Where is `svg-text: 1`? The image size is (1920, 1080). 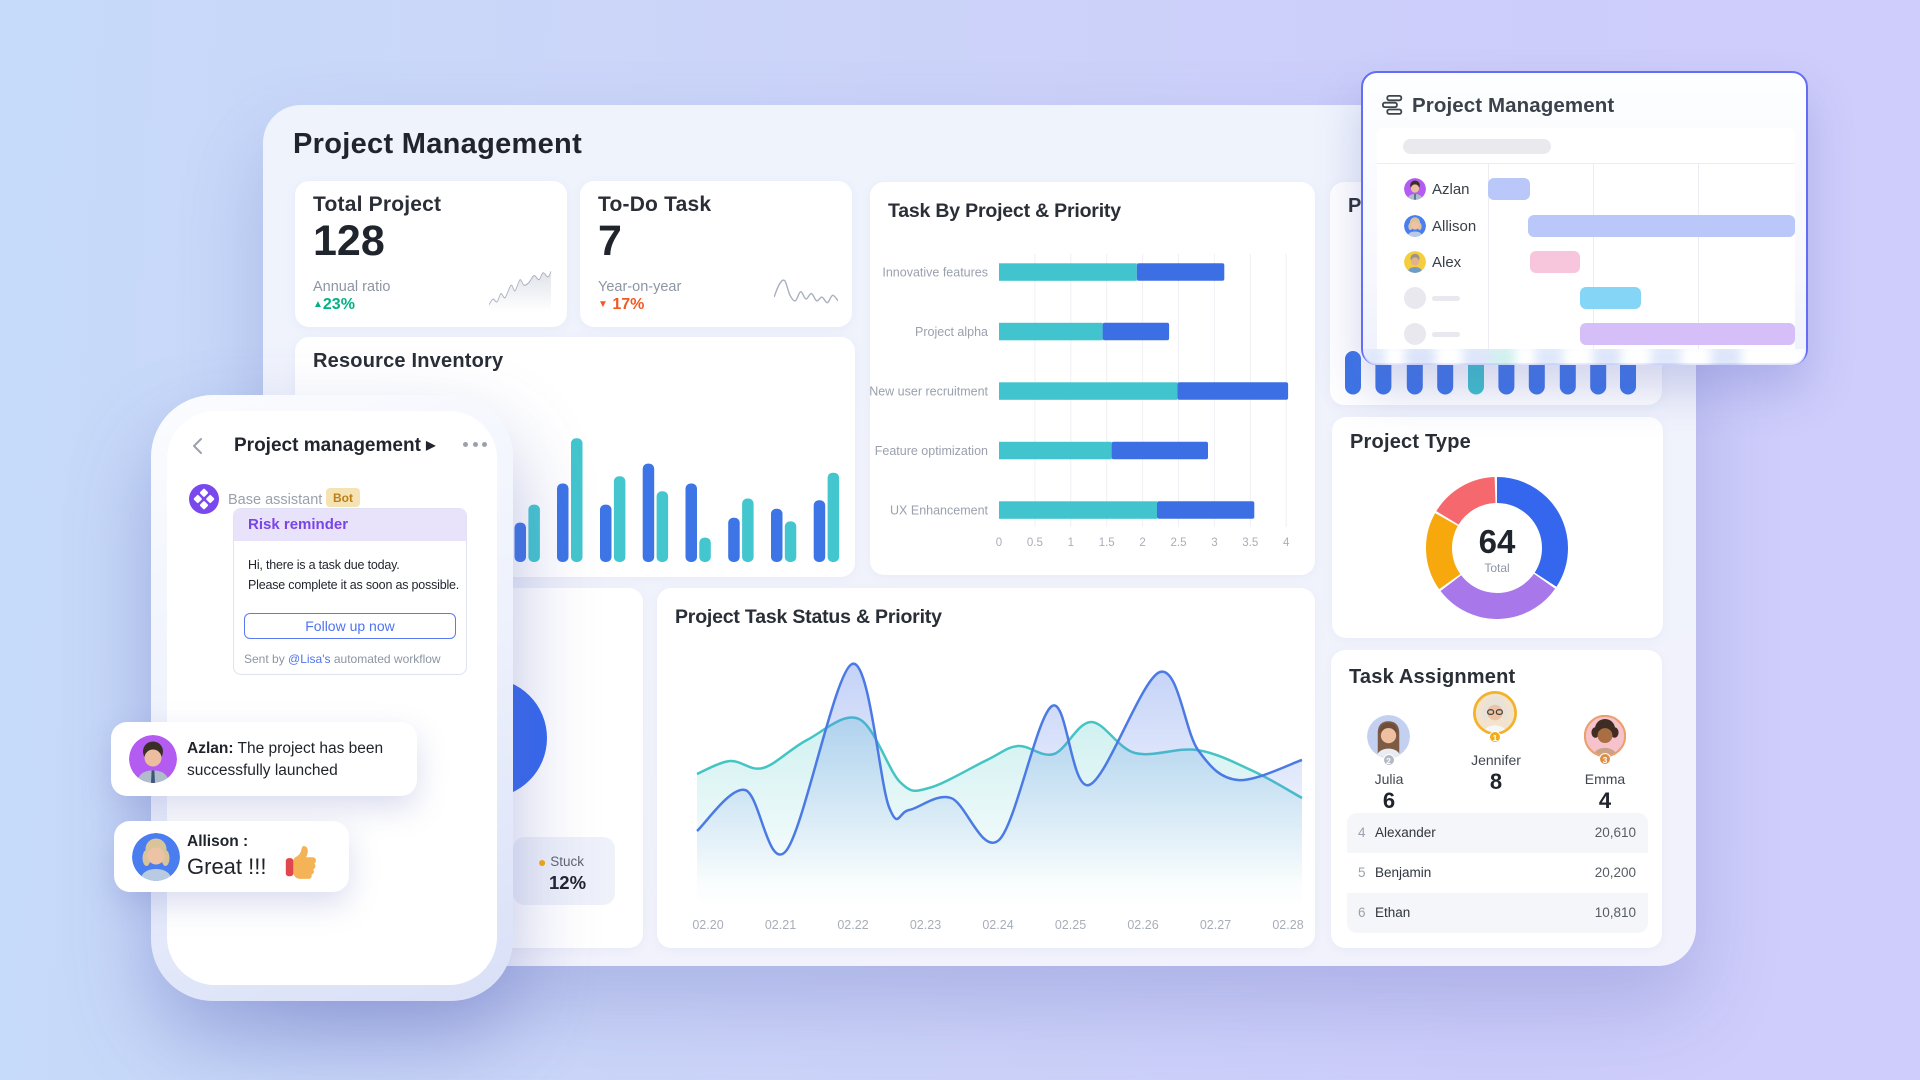
svg-text: 1 is located at coordinates (1071, 543).